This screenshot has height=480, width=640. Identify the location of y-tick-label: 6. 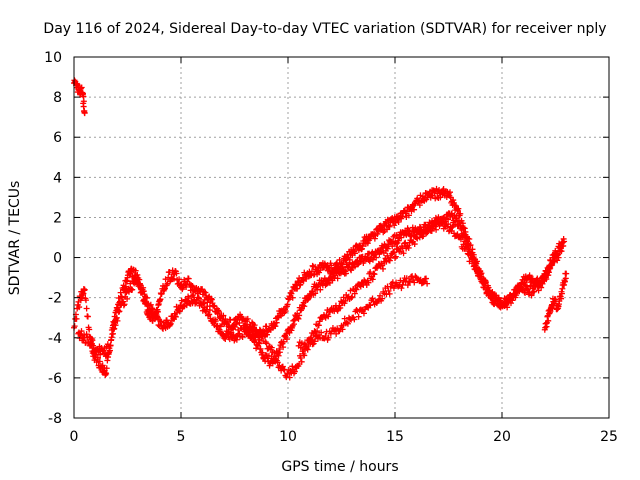
(57, 138).